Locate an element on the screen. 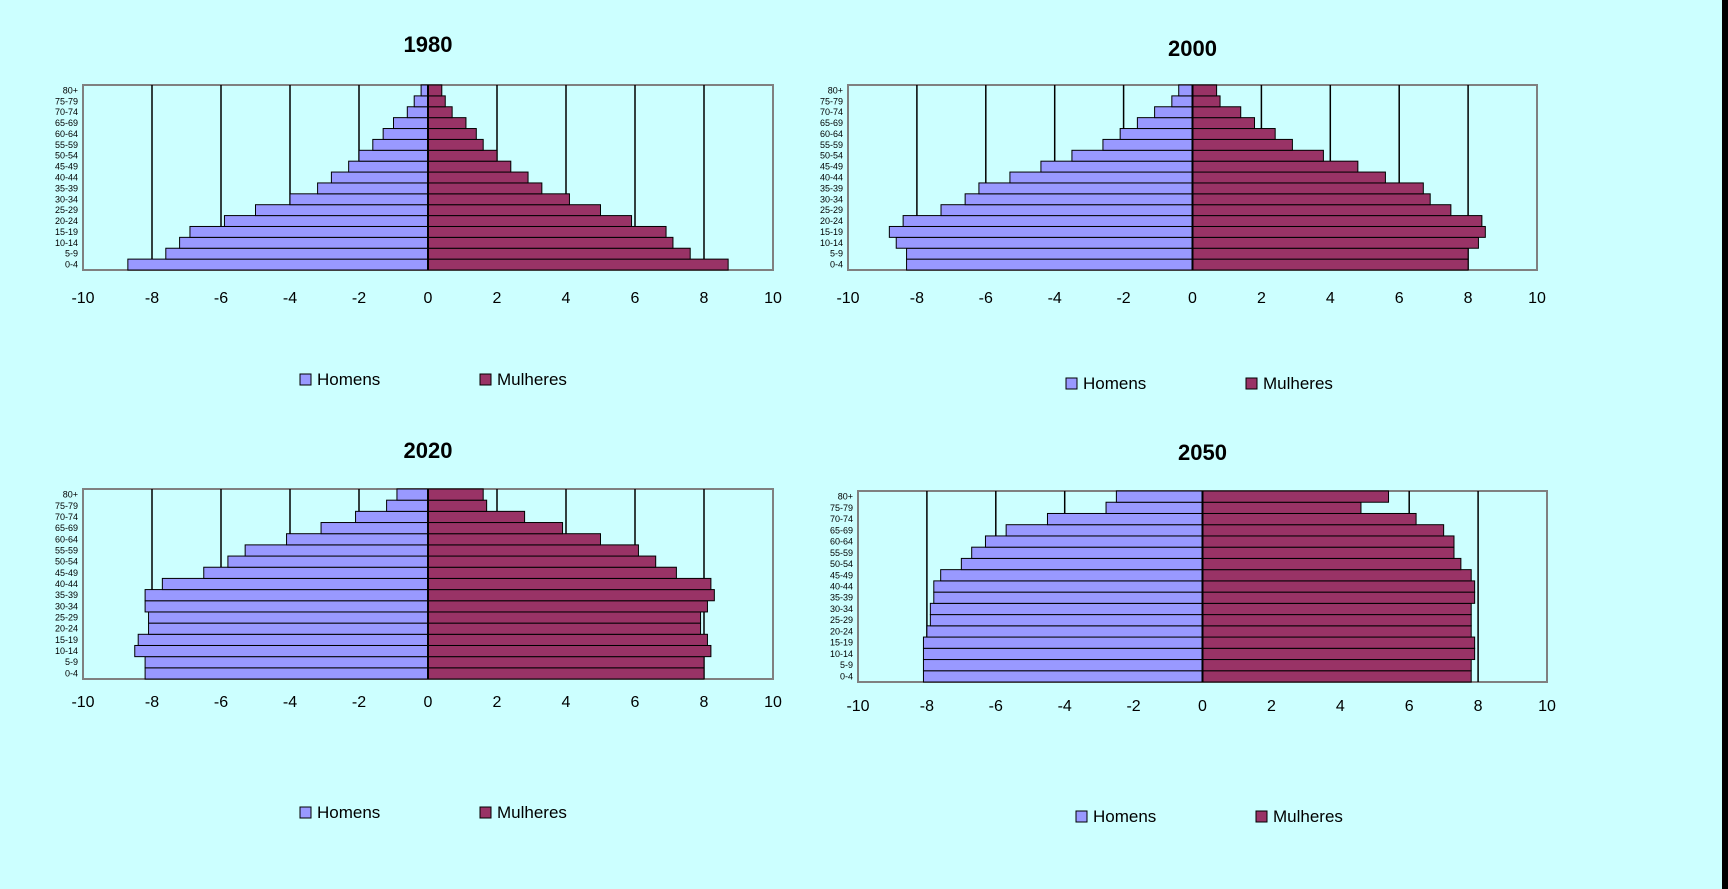 The height and width of the screenshot is (889, 1728). age-tick-label: 25-29 is located at coordinates (66, 210).